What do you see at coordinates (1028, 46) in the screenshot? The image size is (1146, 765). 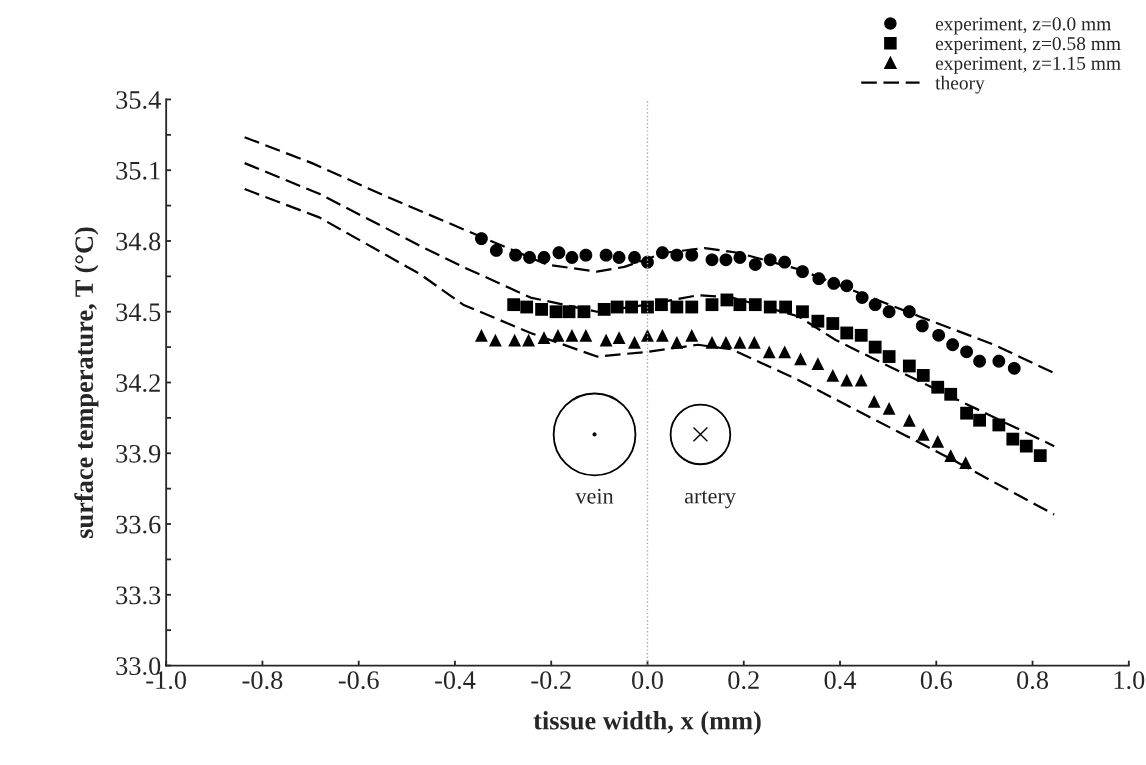 I see `legend-label: experiment, z=0.58 mm` at bounding box center [1028, 46].